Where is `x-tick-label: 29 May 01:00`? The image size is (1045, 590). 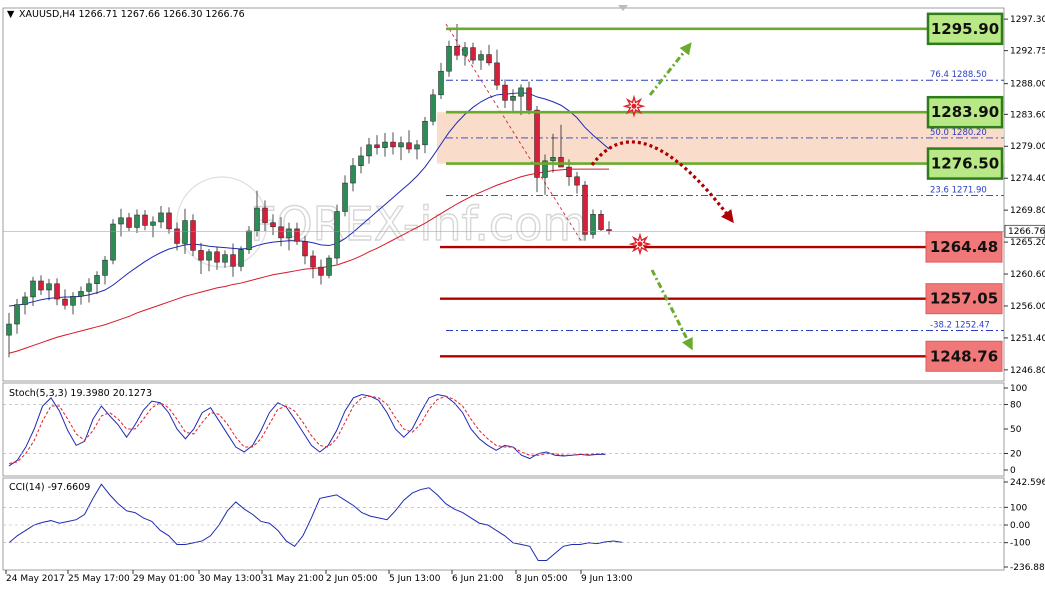
x-tick-label: 29 May 01:00 is located at coordinates (164, 579).